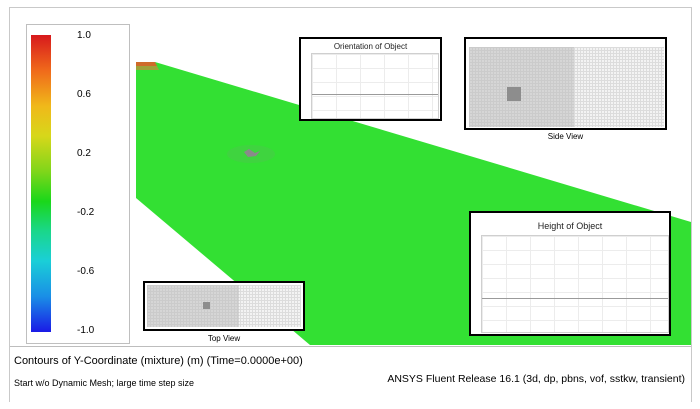  Describe the element at coordinates (370, 46) in the screenshot. I see `orientation-title: Orientation of Object` at that location.